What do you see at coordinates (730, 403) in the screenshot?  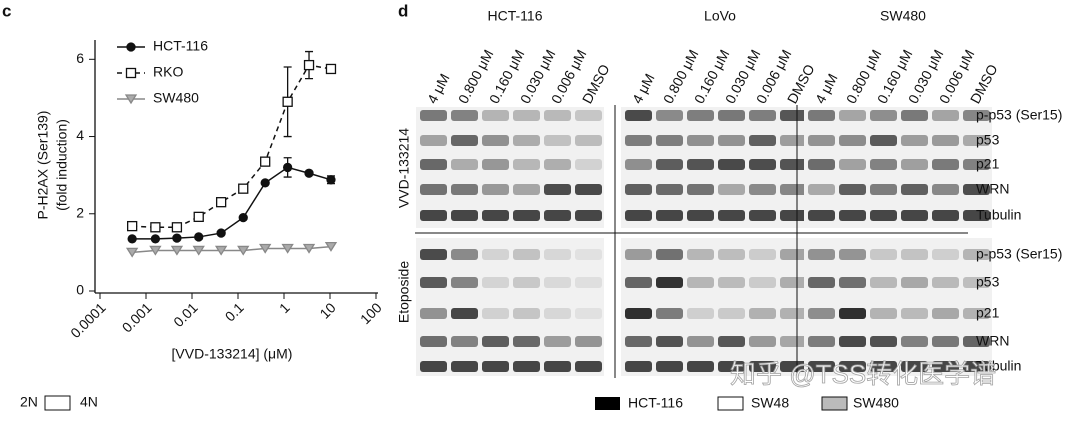 I see `legend-swatch` at bounding box center [730, 403].